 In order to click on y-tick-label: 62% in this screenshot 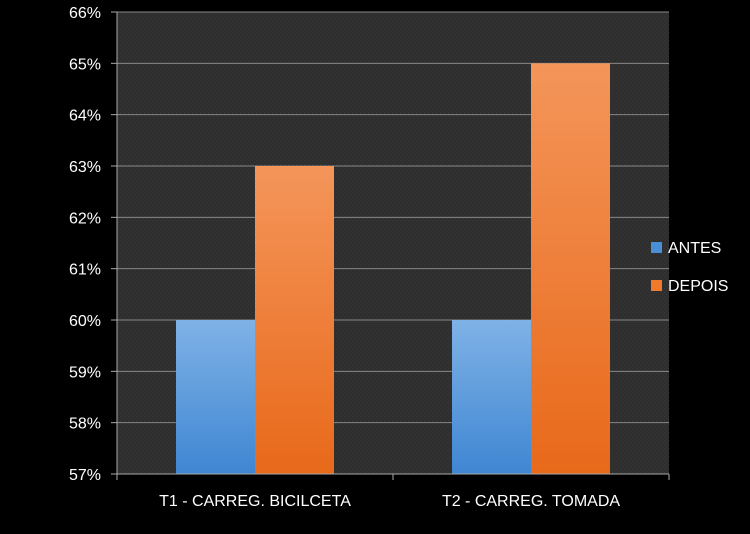, I will do `click(85, 218)`.